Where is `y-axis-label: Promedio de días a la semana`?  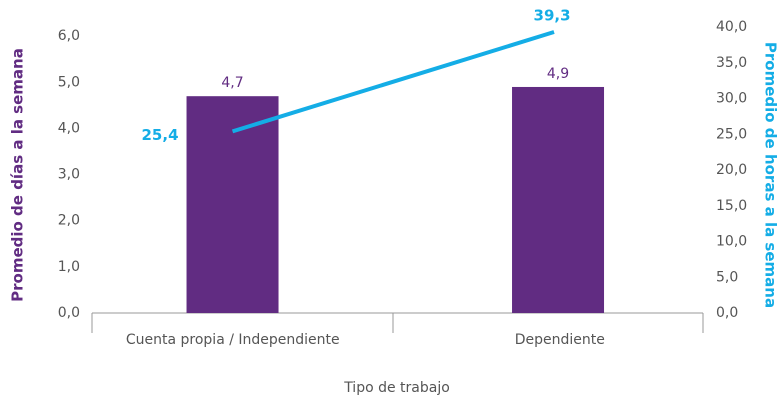
y-axis-label: Promedio de días a la semana is located at coordinates (18, 175).